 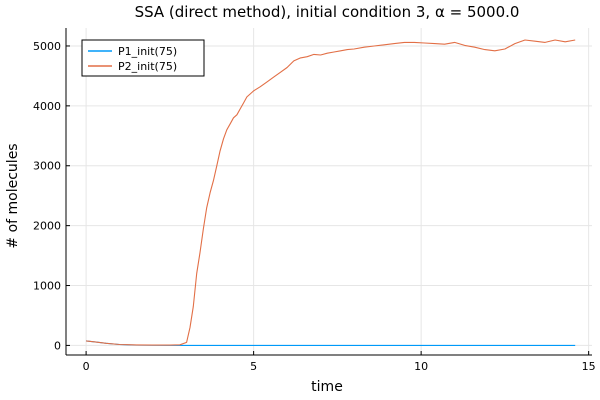 I want to click on y-tick-label: 3000, so click(x=47, y=166).